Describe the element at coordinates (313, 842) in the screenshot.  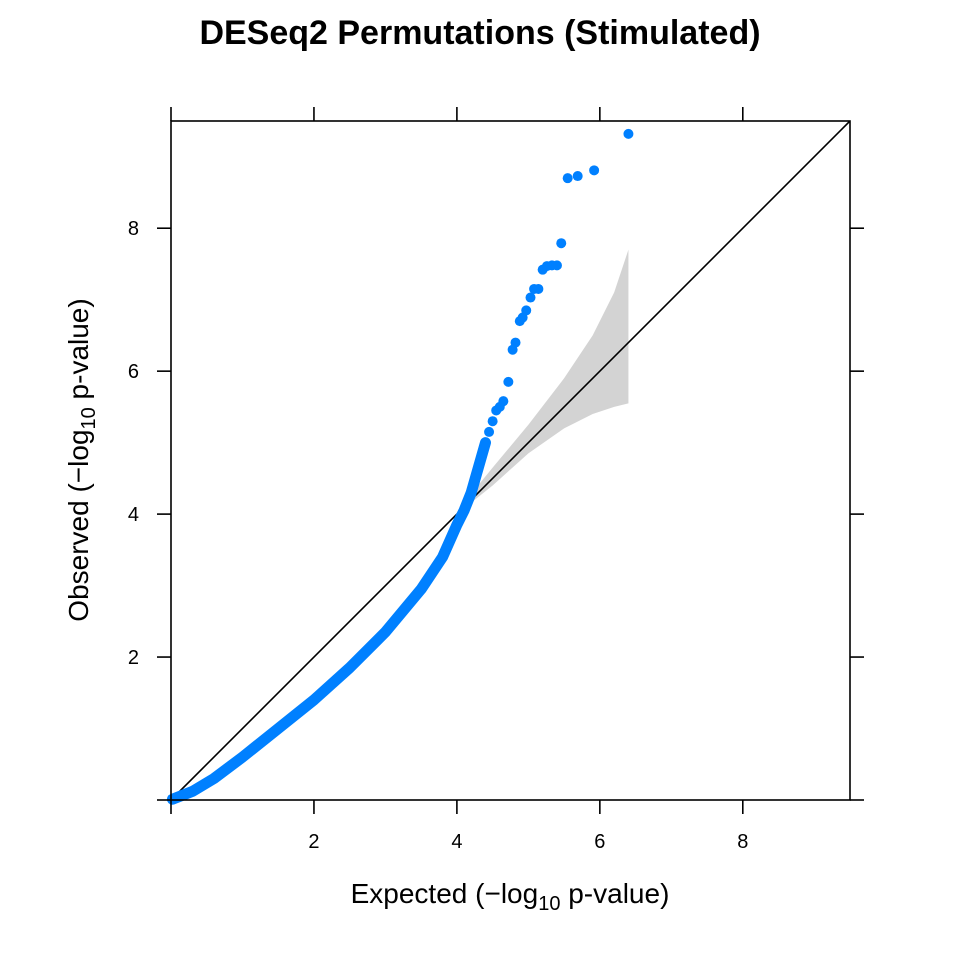
I see `x-tick-label: 2` at that location.